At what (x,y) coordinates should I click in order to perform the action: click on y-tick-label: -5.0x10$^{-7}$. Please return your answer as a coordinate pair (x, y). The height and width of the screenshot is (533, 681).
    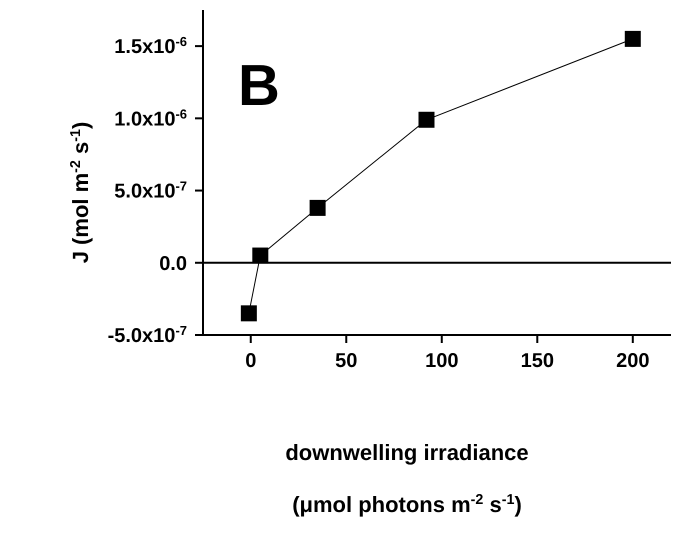
    Looking at the image, I should click on (147, 334).